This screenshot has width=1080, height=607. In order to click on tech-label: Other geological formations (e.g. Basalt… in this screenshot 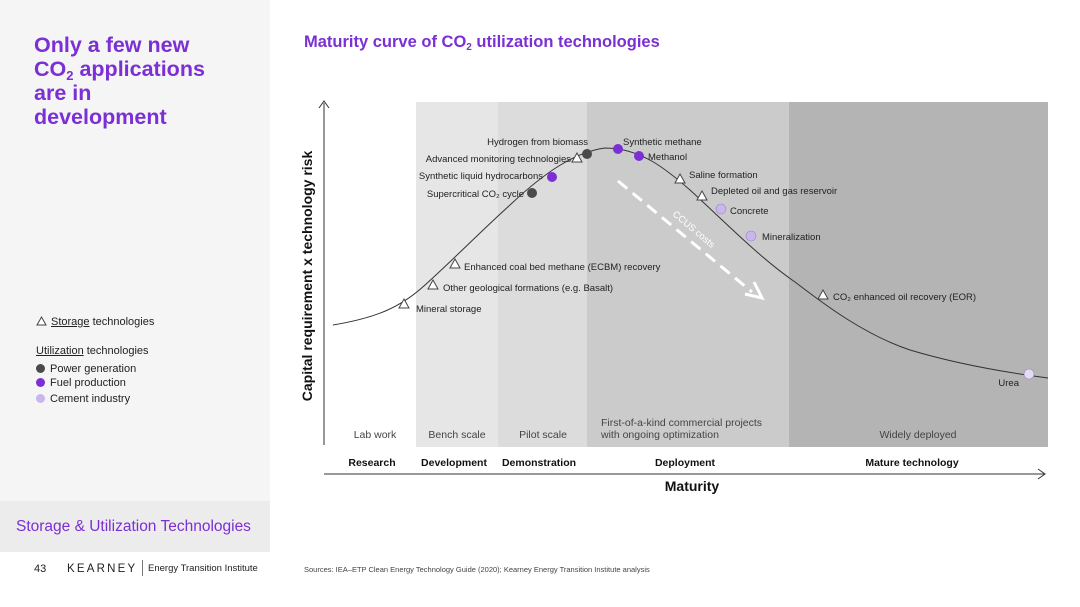, I will do `click(528, 288)`.